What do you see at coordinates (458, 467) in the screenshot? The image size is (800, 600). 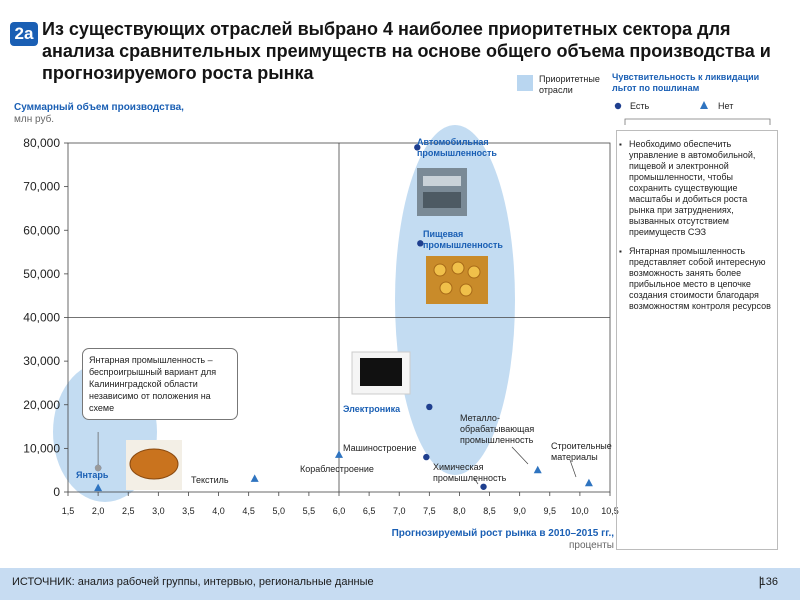 I see `label-chemical-line-1: Химическая` at bounding box center [458, 467].